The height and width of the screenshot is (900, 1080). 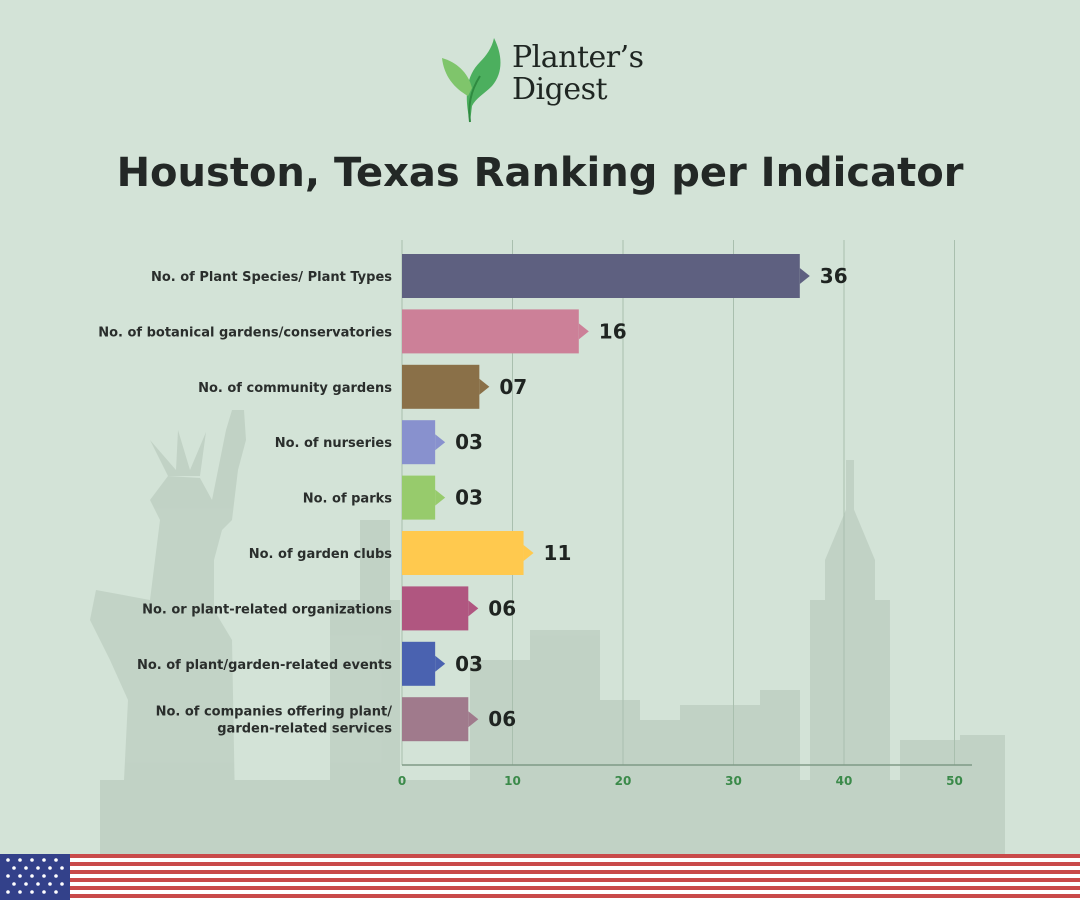 I want to click on x-tick-label: 10, so click(x=512, y=781).